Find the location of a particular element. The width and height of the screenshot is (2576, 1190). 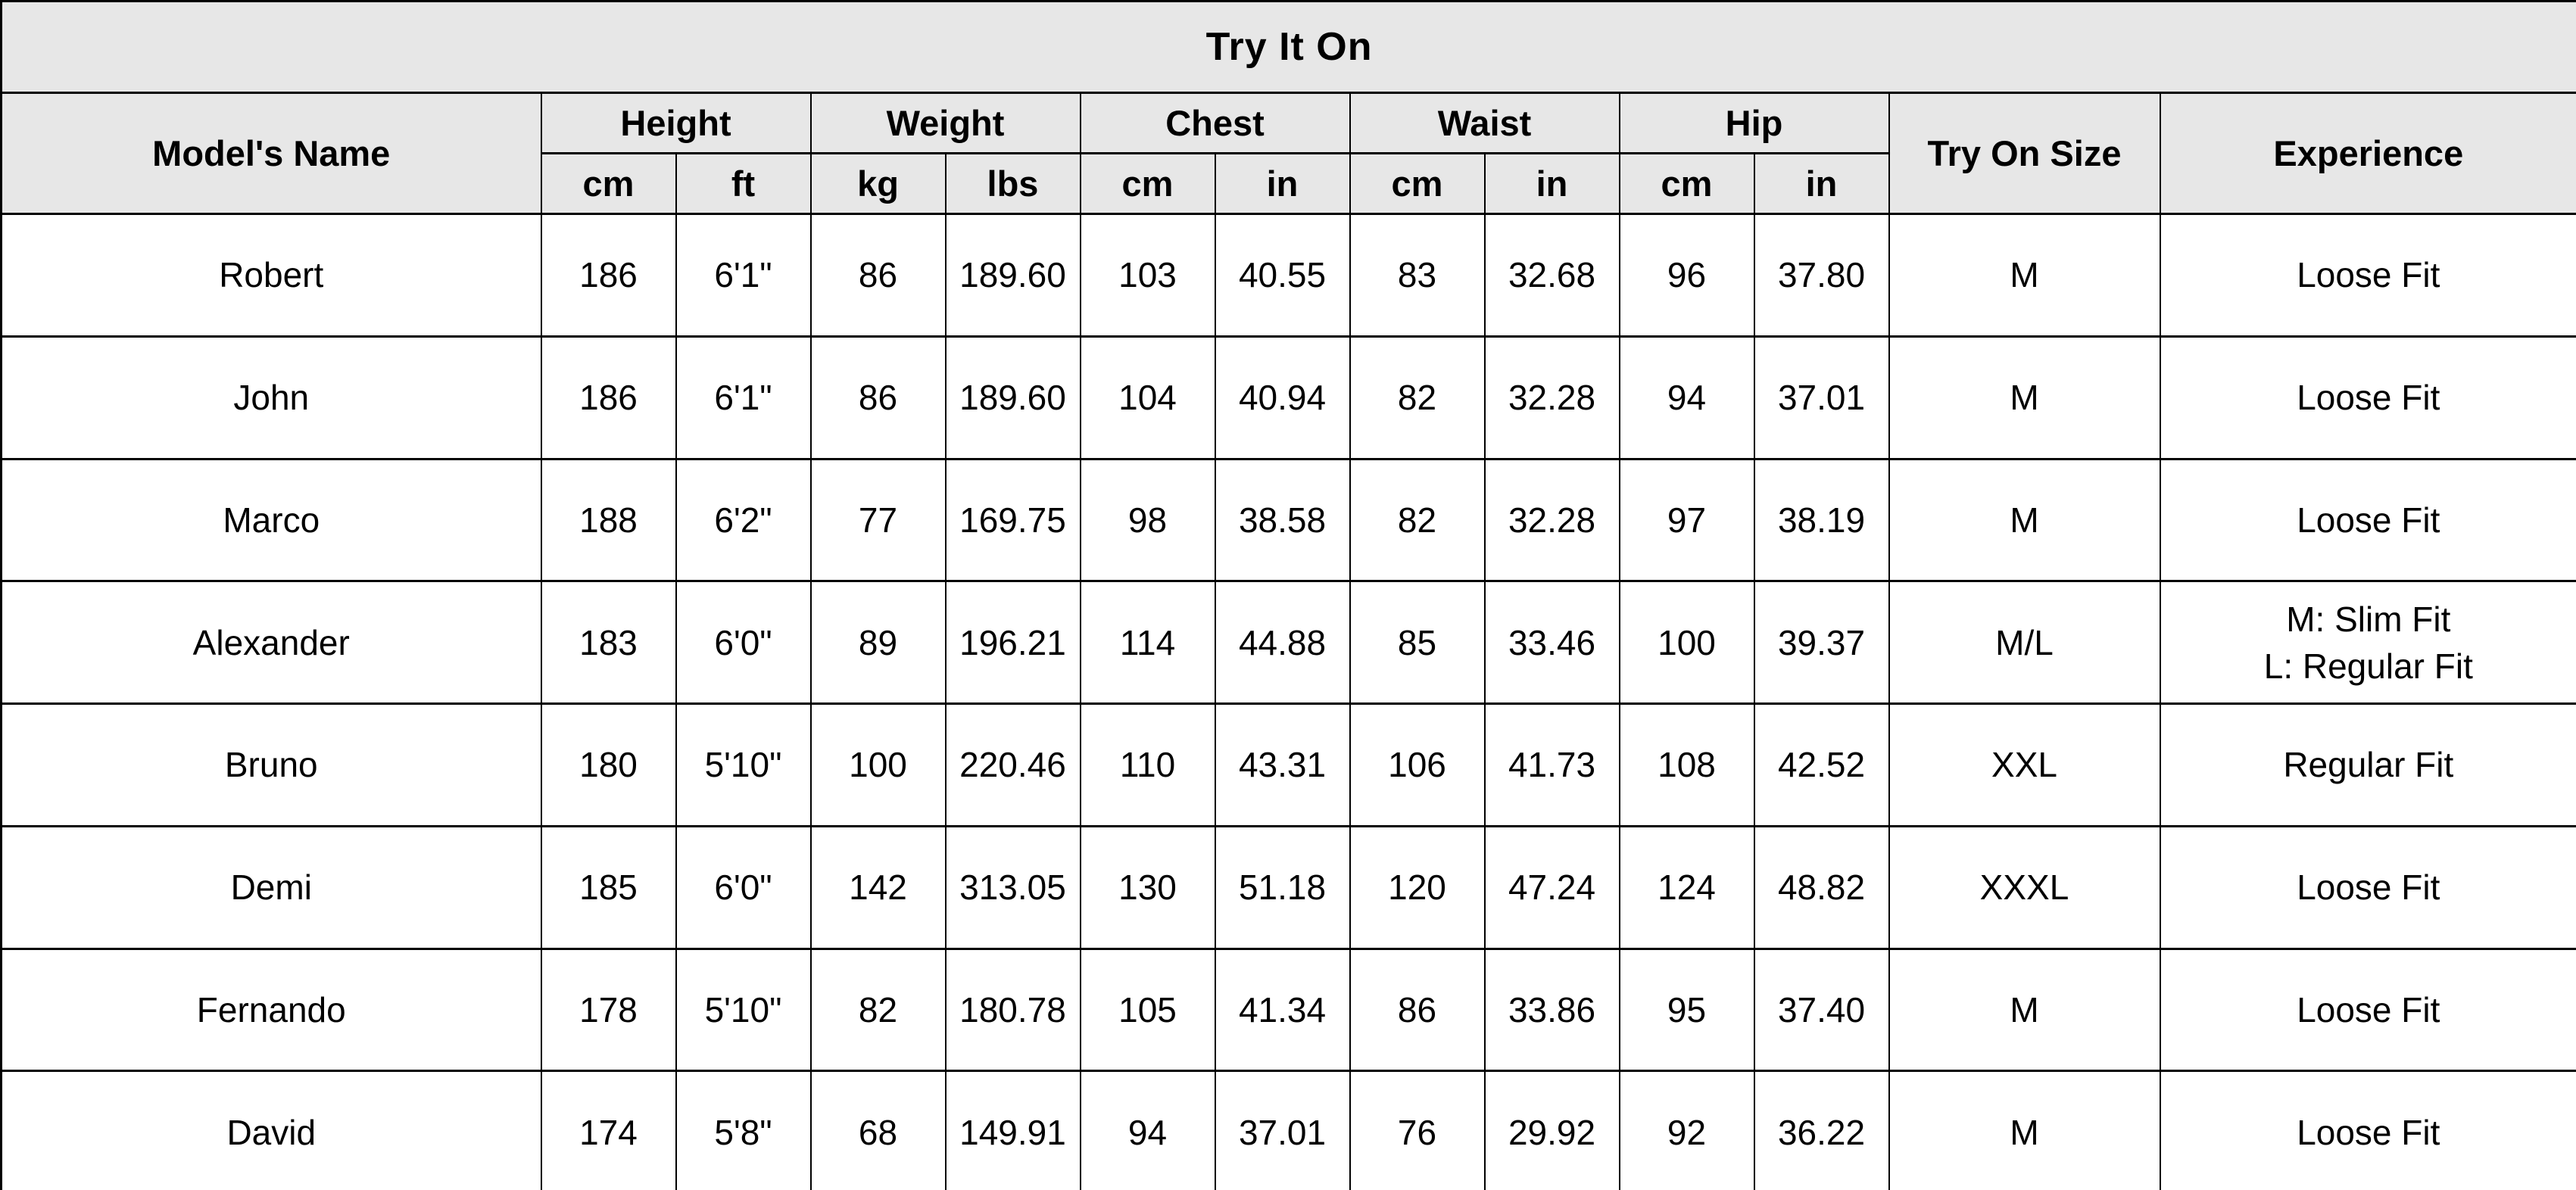

cell-chest-in: 44.88 is located at coordinates (1282, 642).